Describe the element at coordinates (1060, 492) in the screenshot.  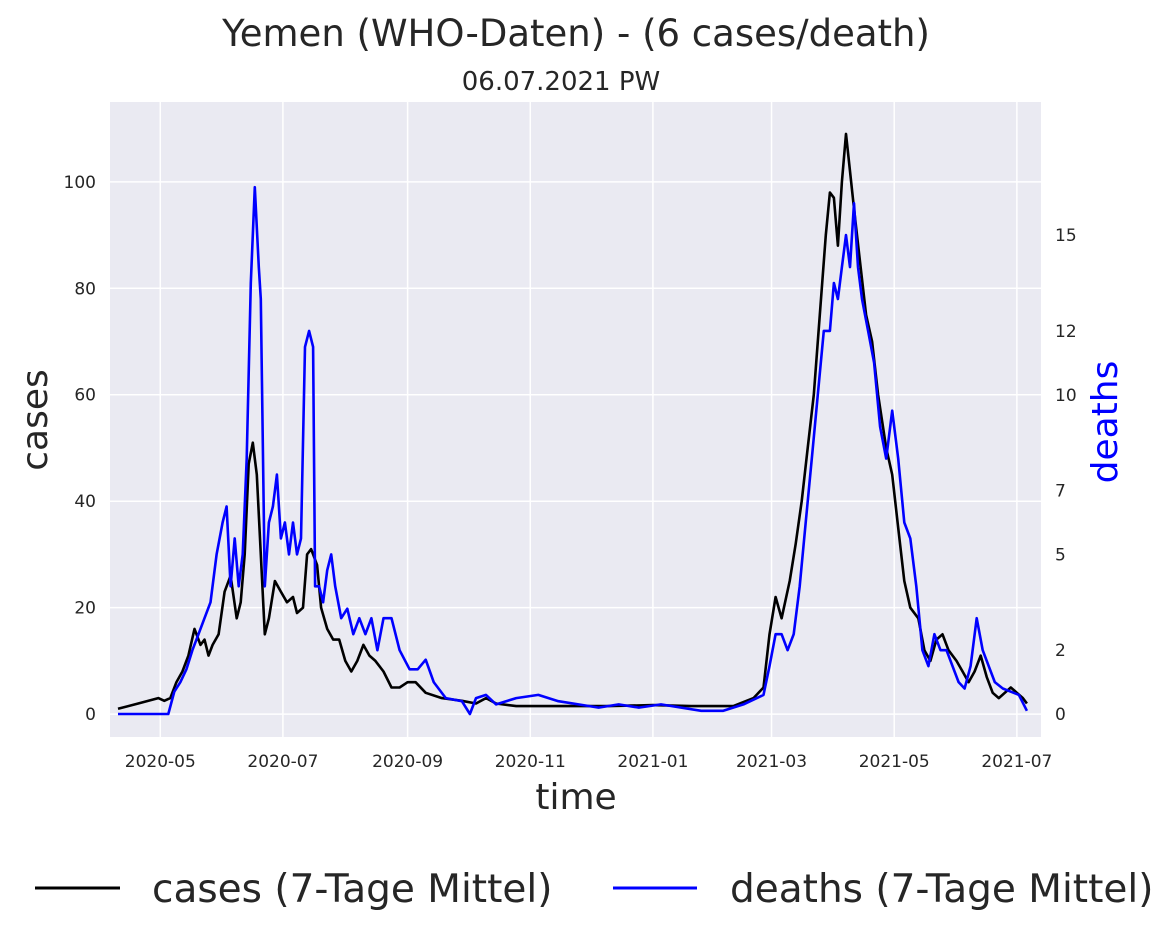
I see `y-right-tick-label: 7` at that location.